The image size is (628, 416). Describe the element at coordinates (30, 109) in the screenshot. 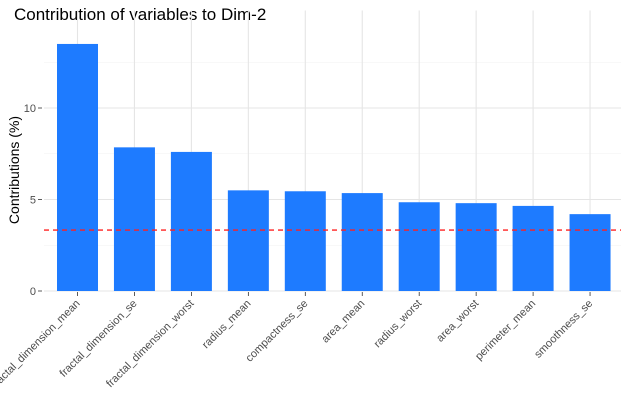

I see `y-tick-label: 10` at that location.